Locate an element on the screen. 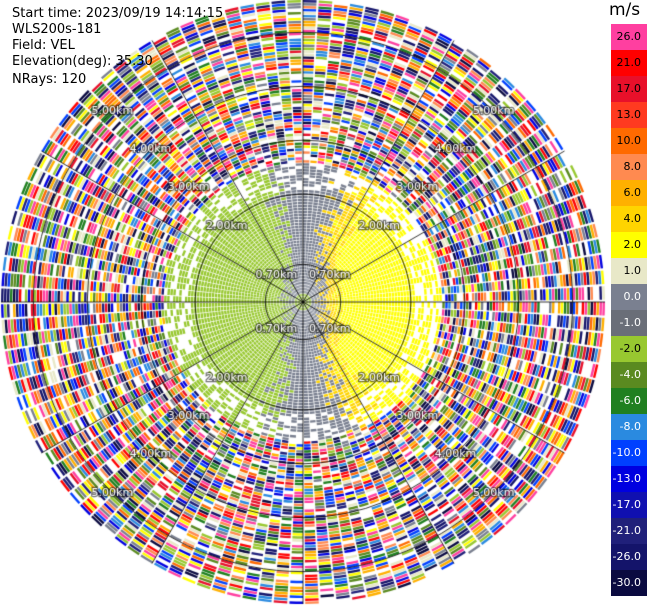  colorbar-tick-label: 8.0 is located at coordinates (633, 166).